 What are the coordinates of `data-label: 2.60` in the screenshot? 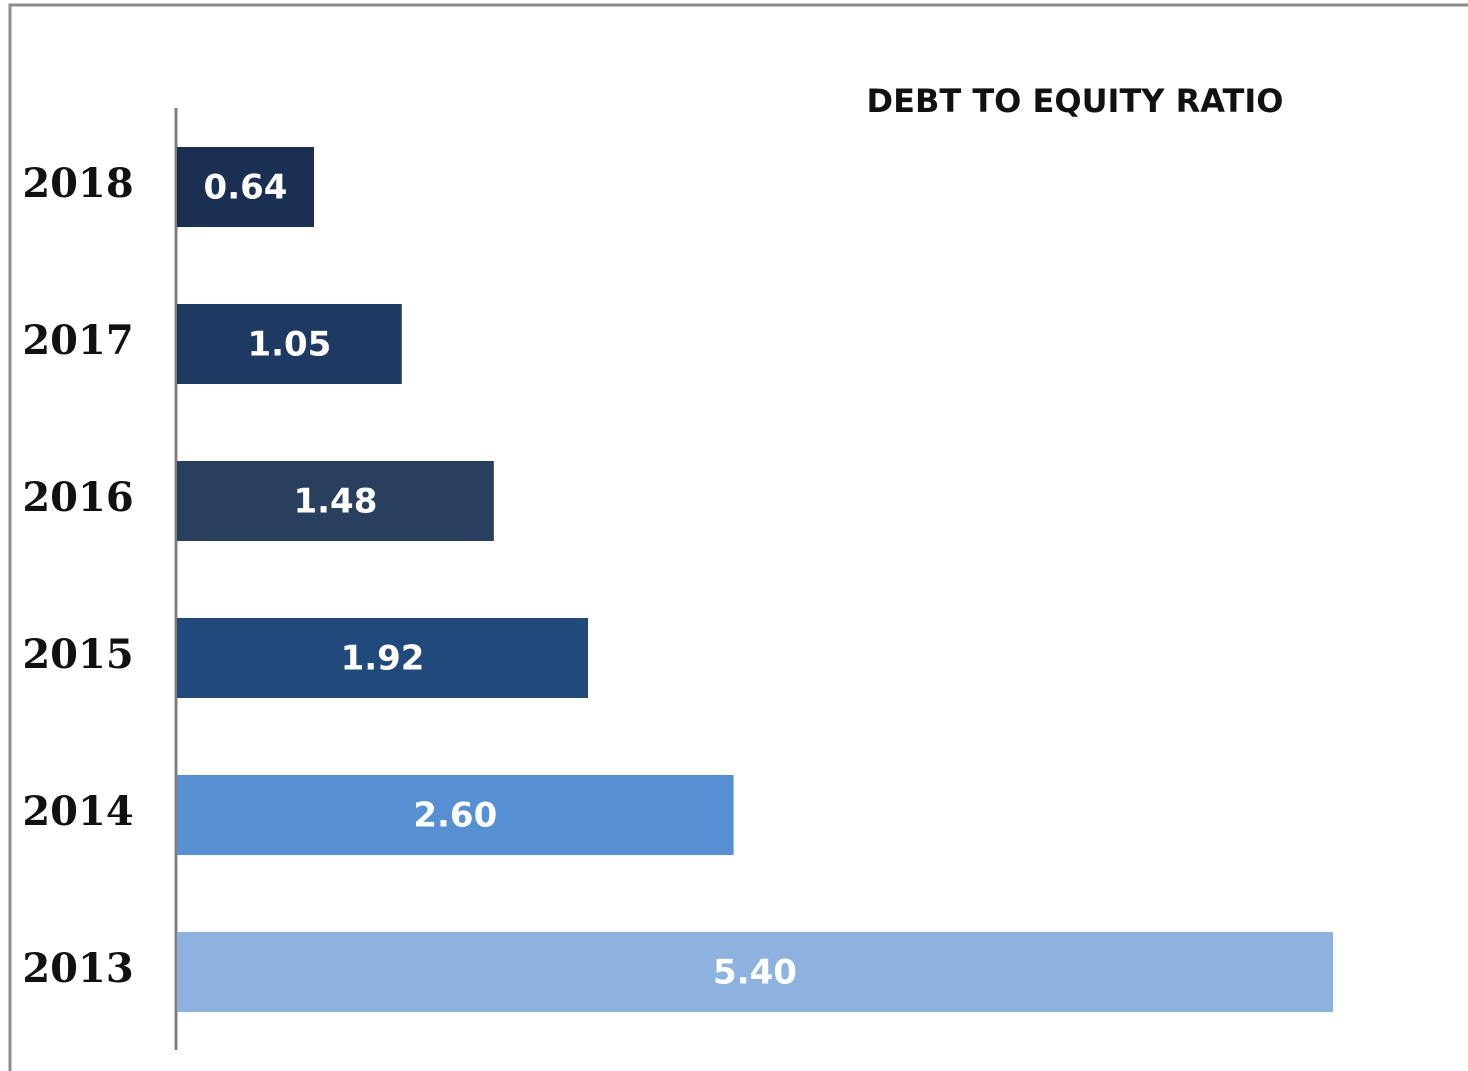 It's located at (455, 816).